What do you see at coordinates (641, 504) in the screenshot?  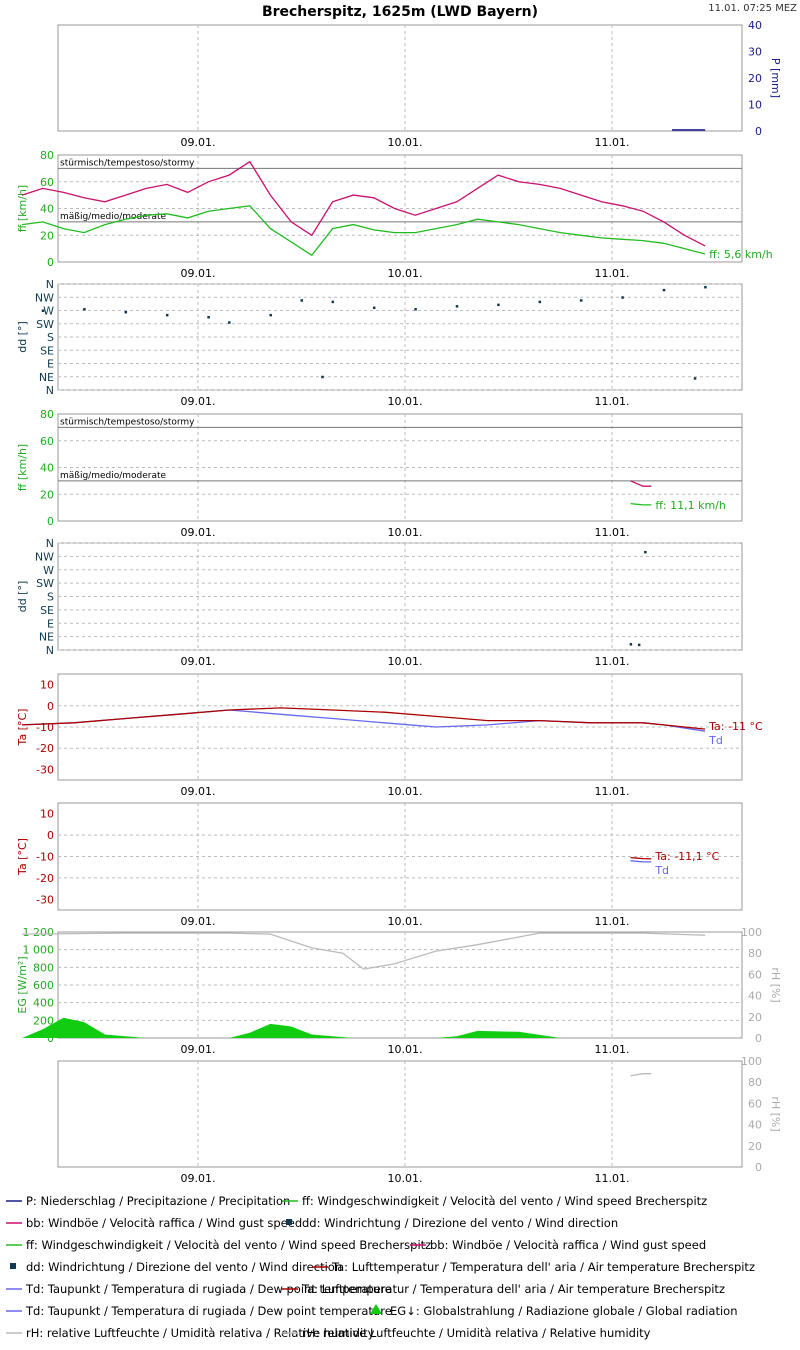 I see `wind-line` at bounding box center [641, 504].